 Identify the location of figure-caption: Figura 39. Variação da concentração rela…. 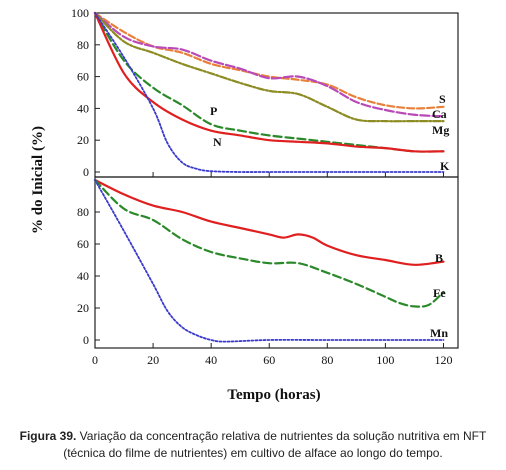
(253, 445).